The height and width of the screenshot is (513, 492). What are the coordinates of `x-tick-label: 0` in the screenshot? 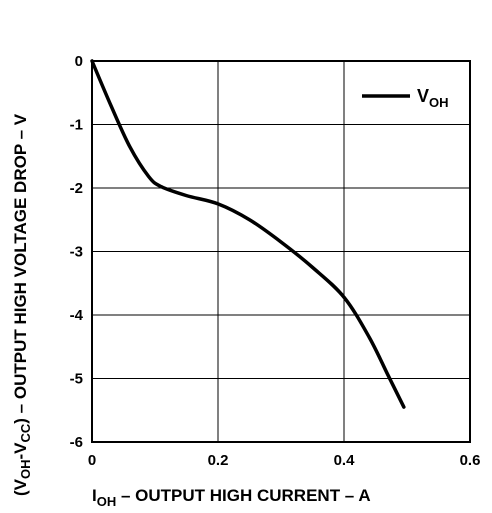 It's located at (92, 460).